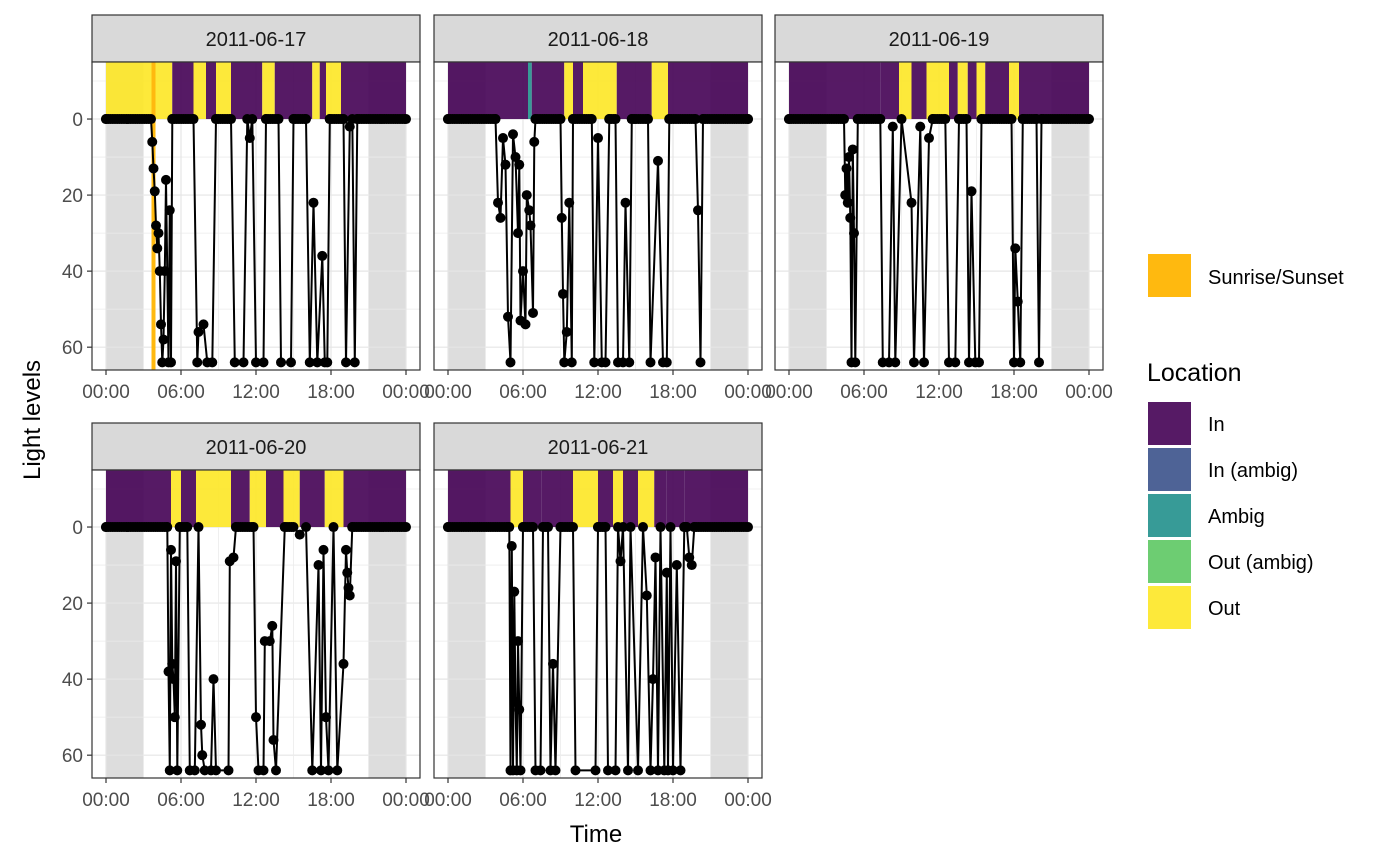  Describe the element at coordinates (1169, 469) in the screenshot. I see `legend-key-in-ambig` at that location.